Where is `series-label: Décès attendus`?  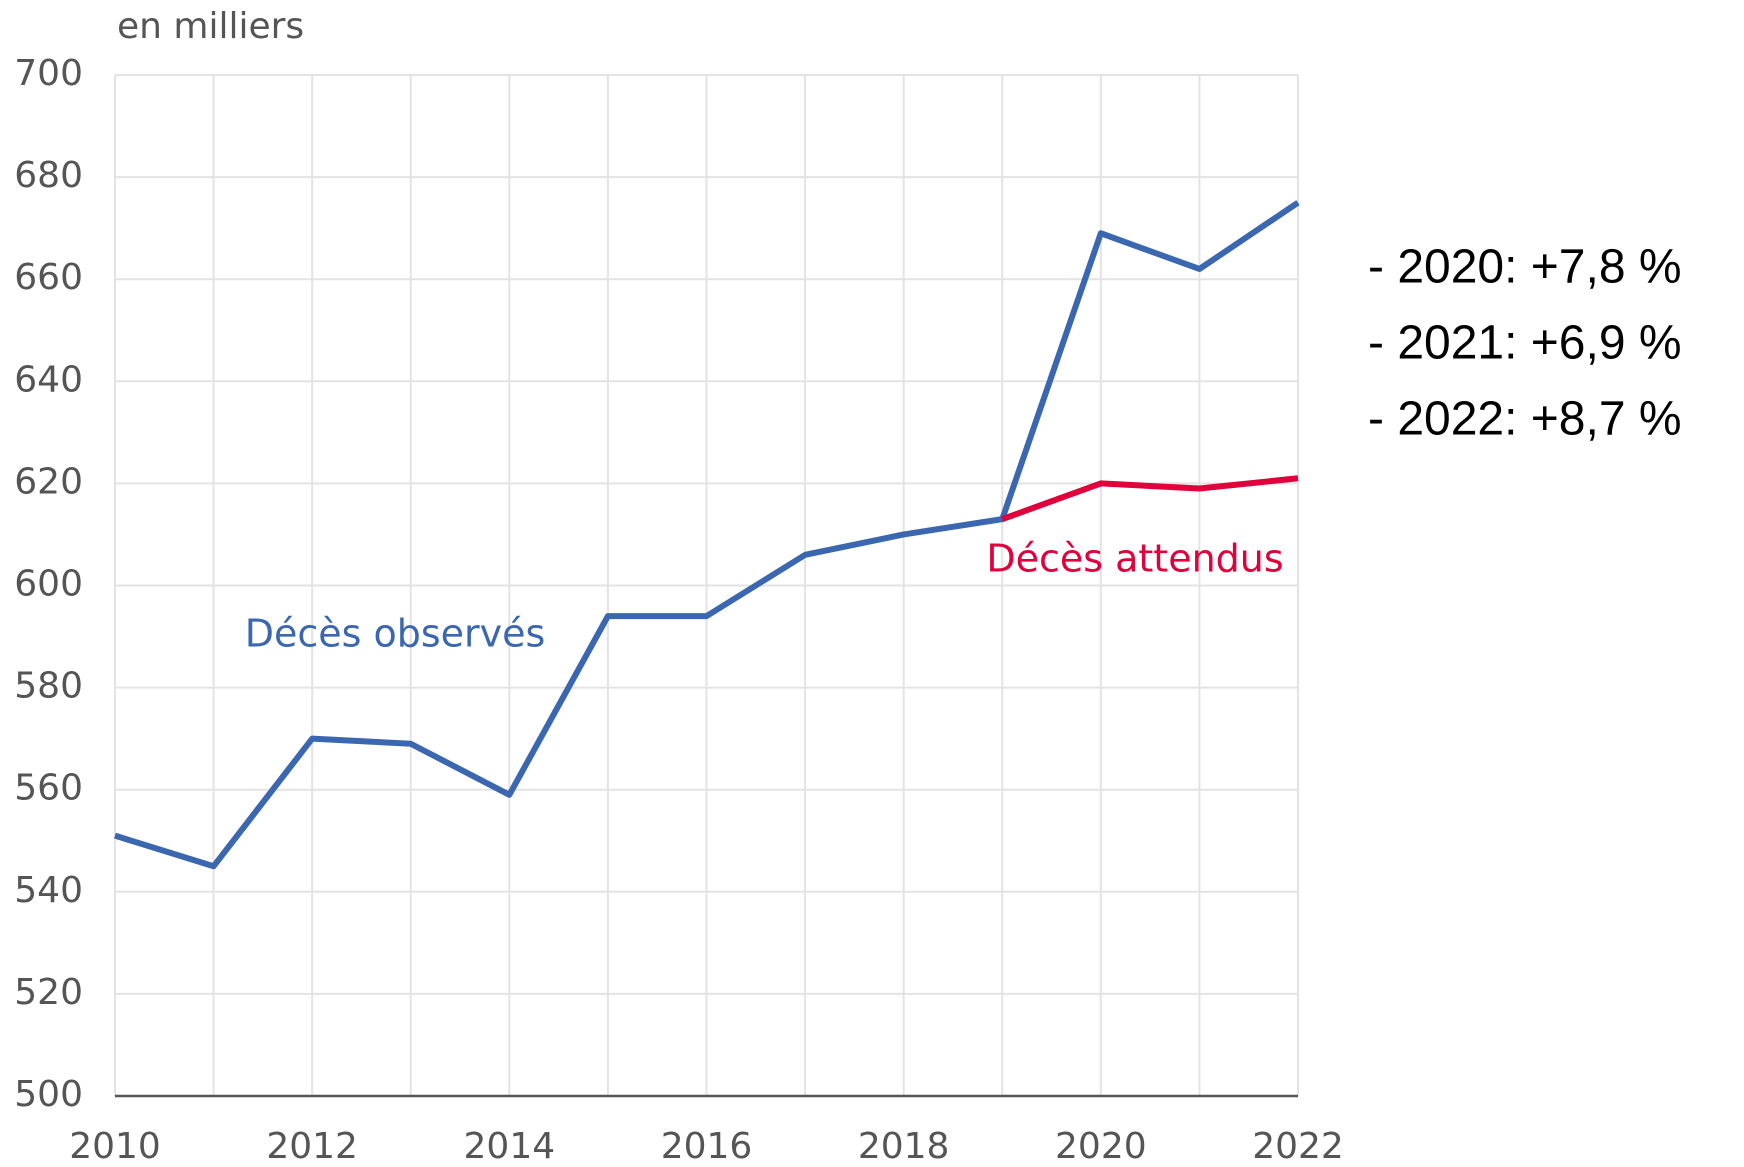
series-label: Décès attendus is located at coordinates (1134, 559).